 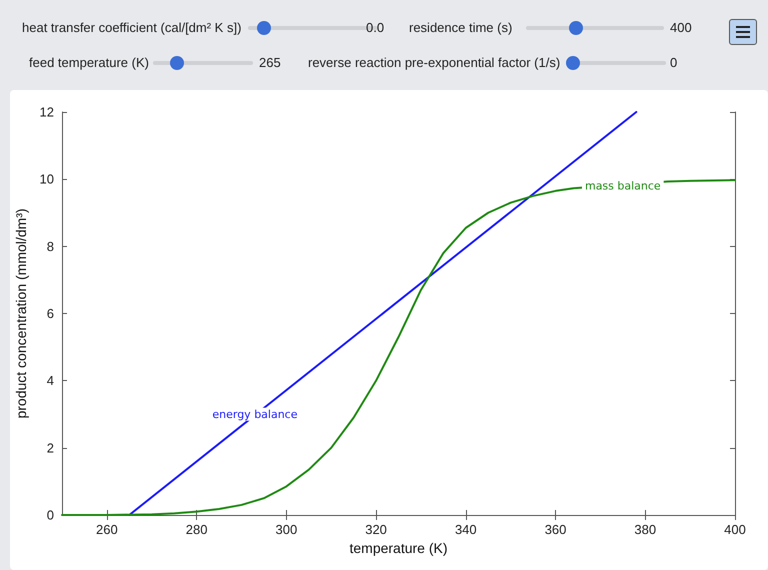 I want to click on text: 400, so click(x=681, y=27).